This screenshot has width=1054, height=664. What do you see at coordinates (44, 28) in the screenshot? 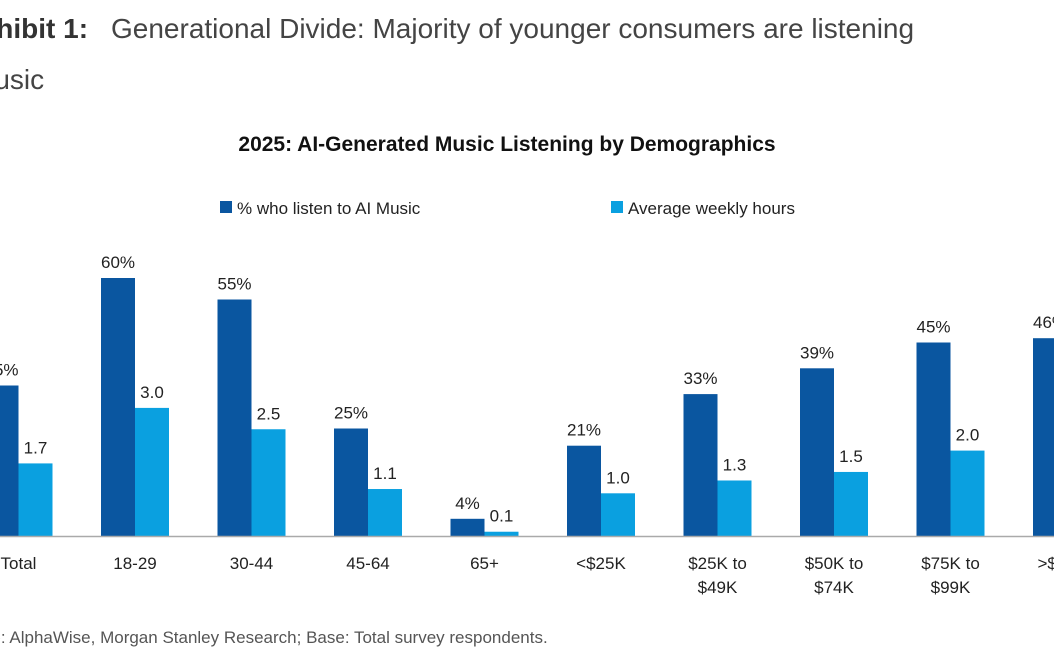
I see `exhibit-label: Exhibit 1:` at bounding box center [44, 28].